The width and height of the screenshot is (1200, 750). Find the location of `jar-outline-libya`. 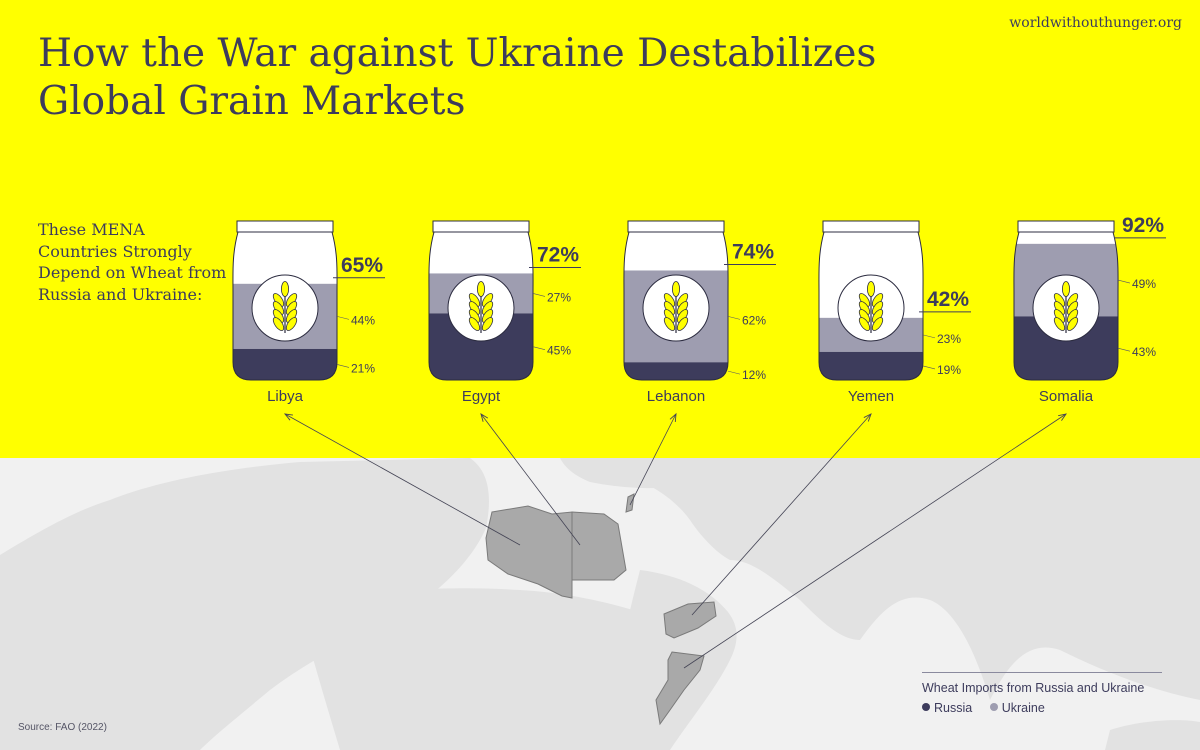

jar-outline-libya is located at coordinates (285, 306).